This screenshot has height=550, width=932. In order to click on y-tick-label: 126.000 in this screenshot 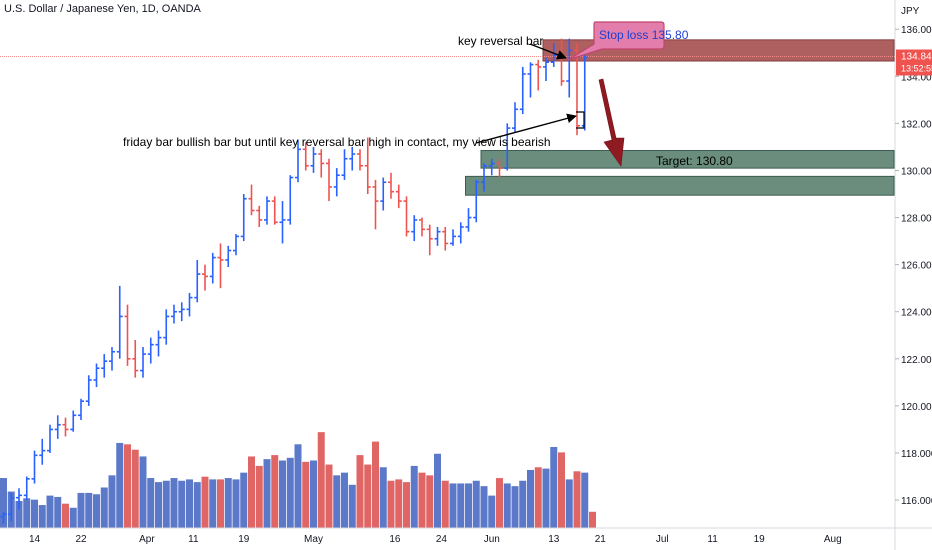, I will do `click(916, 266)`.